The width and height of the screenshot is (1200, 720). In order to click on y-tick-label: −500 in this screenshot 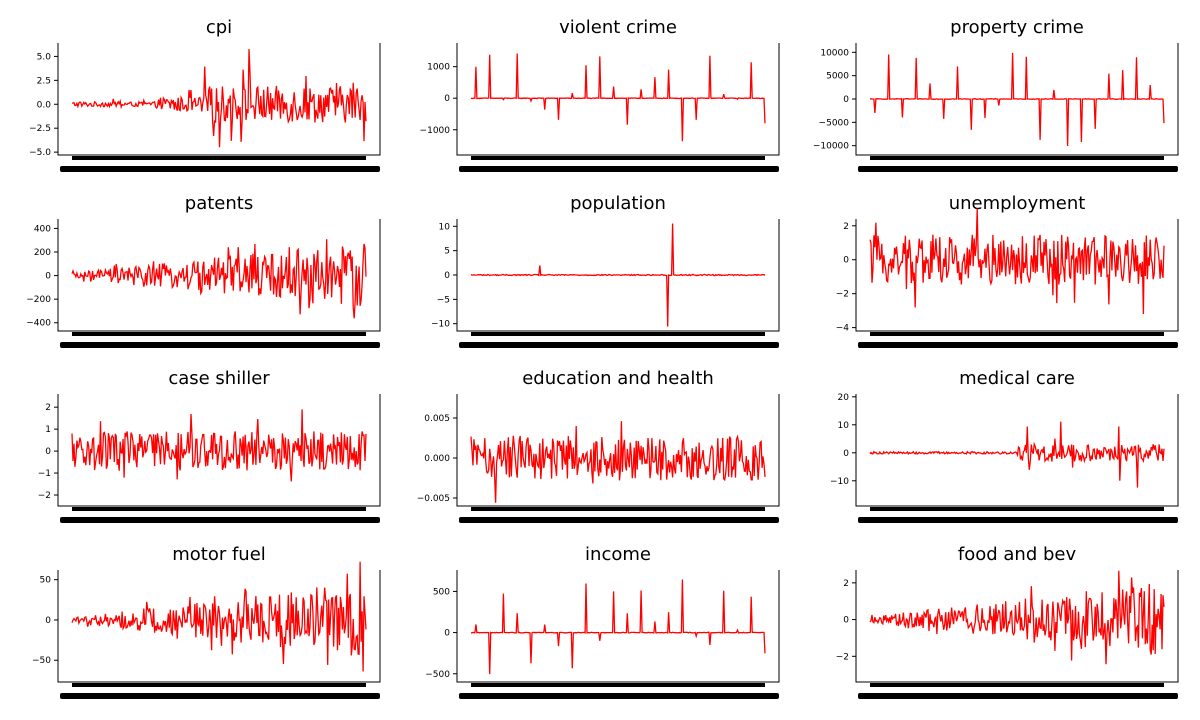, I will do `click(437, 675)`.